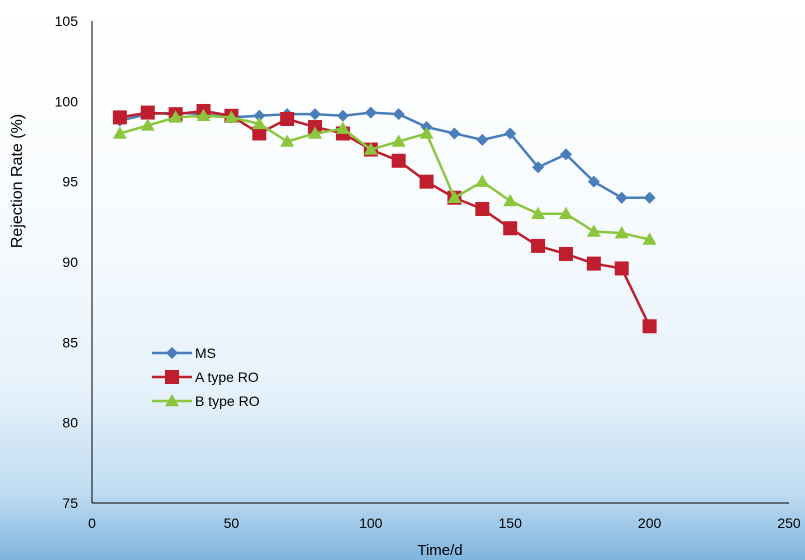 This screenshot has height=560, width=805. Describe the element at coordinates (205, 353) in the screenshot. I see `legend-label: MS` at that location.